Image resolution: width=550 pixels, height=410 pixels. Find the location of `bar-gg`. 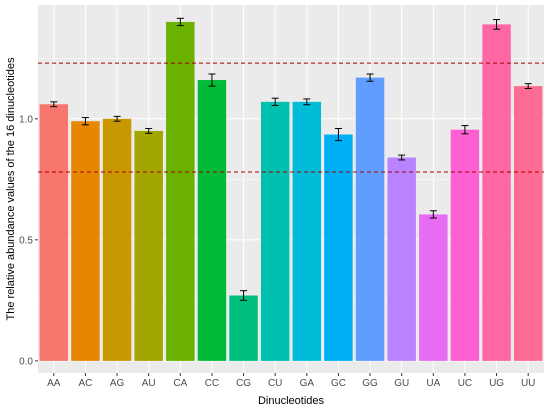

bar-gg is located at coordinates (370, 219).